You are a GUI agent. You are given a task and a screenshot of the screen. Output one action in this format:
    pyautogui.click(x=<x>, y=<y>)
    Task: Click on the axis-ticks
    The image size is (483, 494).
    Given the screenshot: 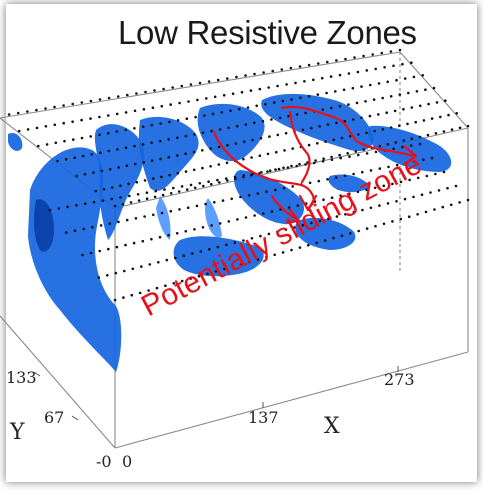 What is the action you would take?
    pyautogui.click(x=216, y=393)
    